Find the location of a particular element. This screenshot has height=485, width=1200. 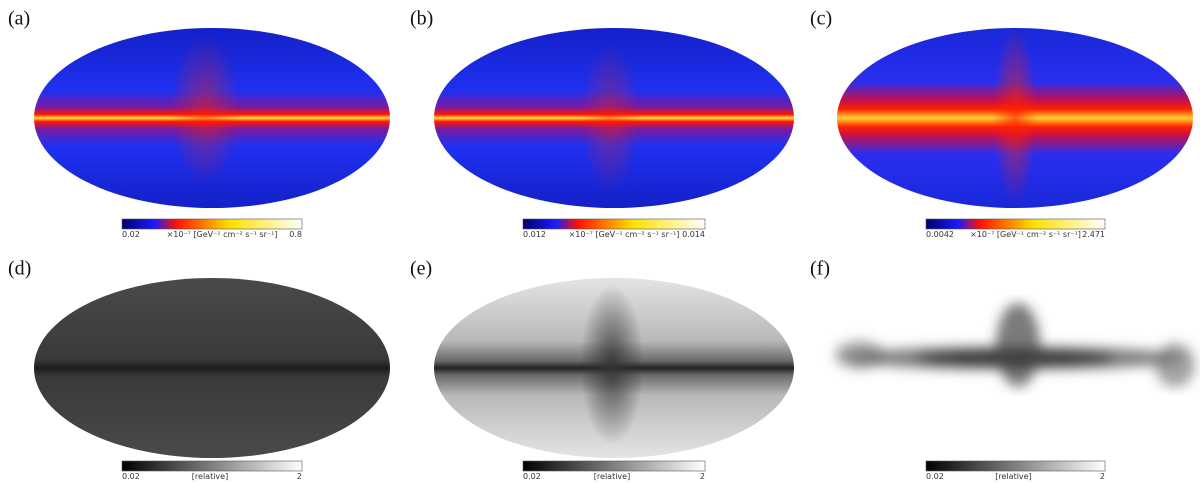

map-f is located at coordinates (1015, 345).